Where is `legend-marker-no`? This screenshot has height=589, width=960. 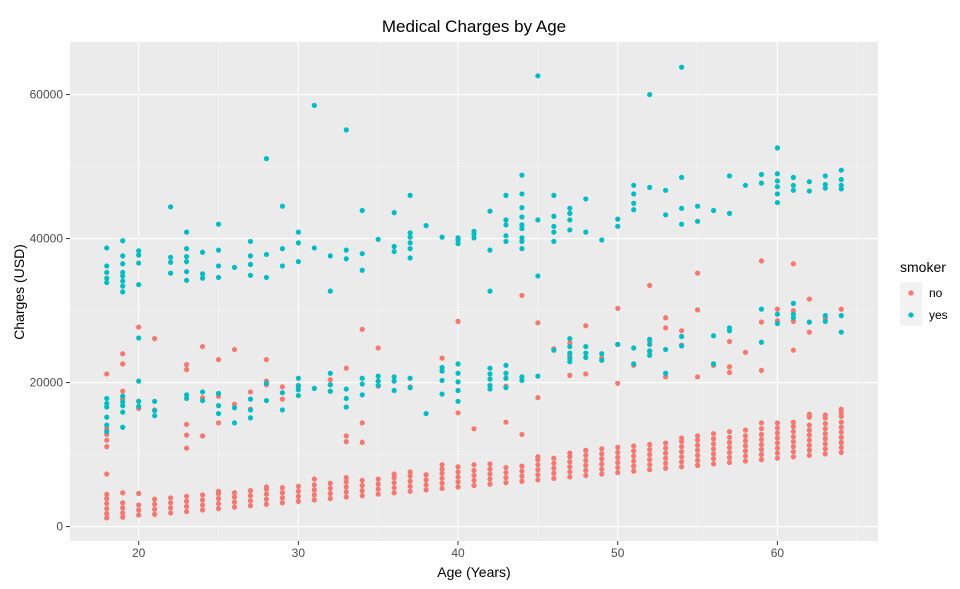 legend-marker-no is located at coordinates (911, 293).